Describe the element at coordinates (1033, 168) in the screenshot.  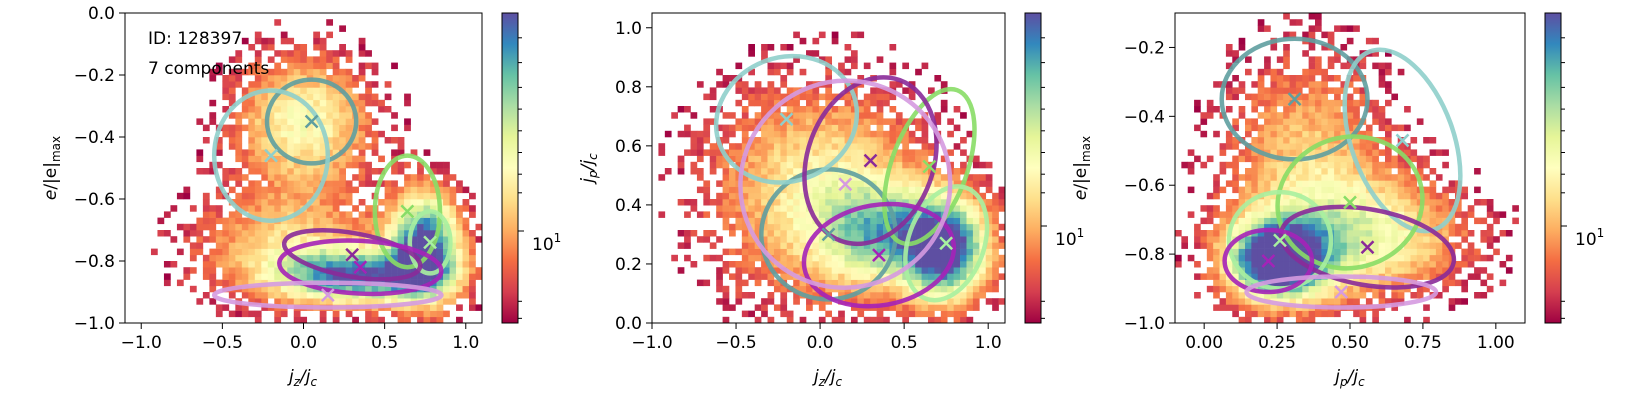
I see `colorbar-gradient` at that location.